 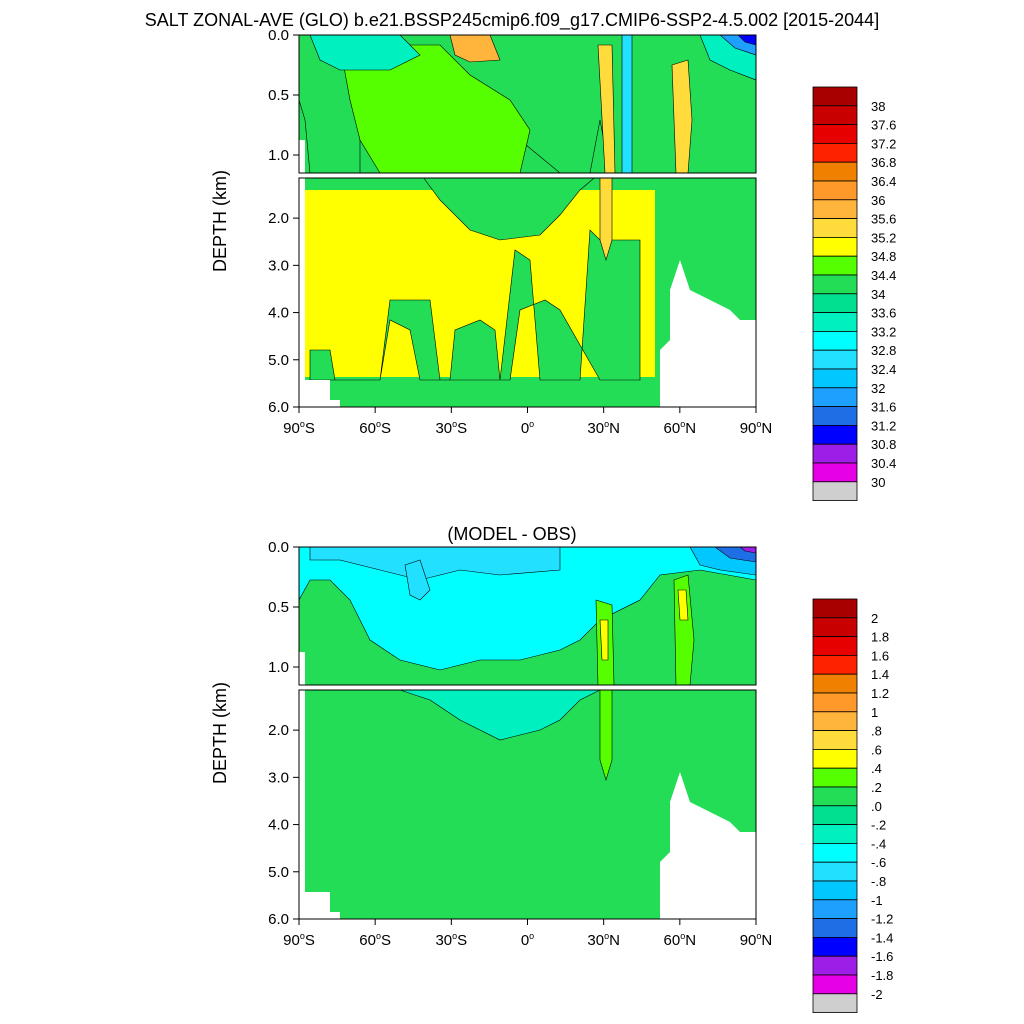 What do you see at coordinates (878, 881) in the screenshot?
I see `colorbar-label: -.8` at bounding box center [878, 881].